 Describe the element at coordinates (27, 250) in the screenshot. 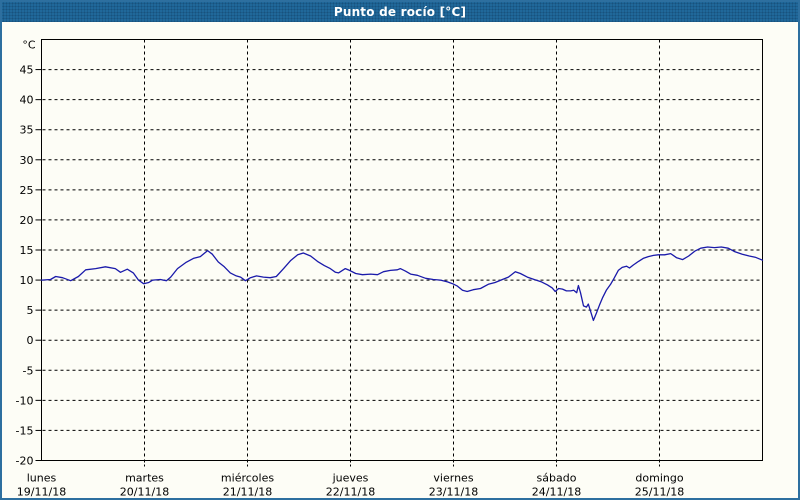

I see `y-tick-label: 15` at that location.